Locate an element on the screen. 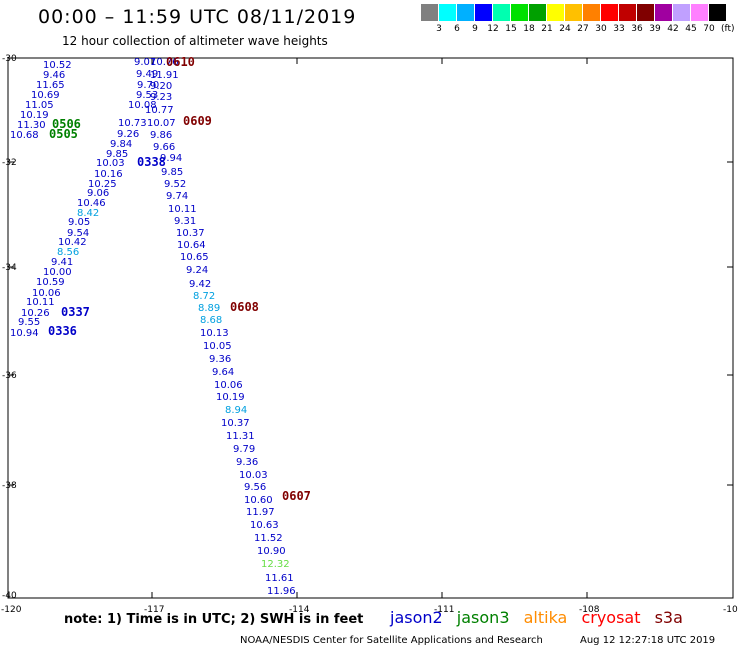 The height and width of the screenshot is (650, 740). colorbar-tick: 30 is located at coordinates (601, 29).